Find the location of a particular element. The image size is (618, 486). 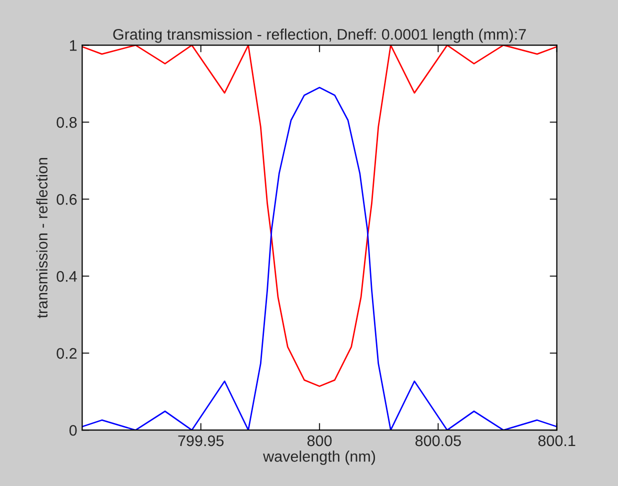

y-axis-title: transmission - reflection is located at coordinates (42, 238).